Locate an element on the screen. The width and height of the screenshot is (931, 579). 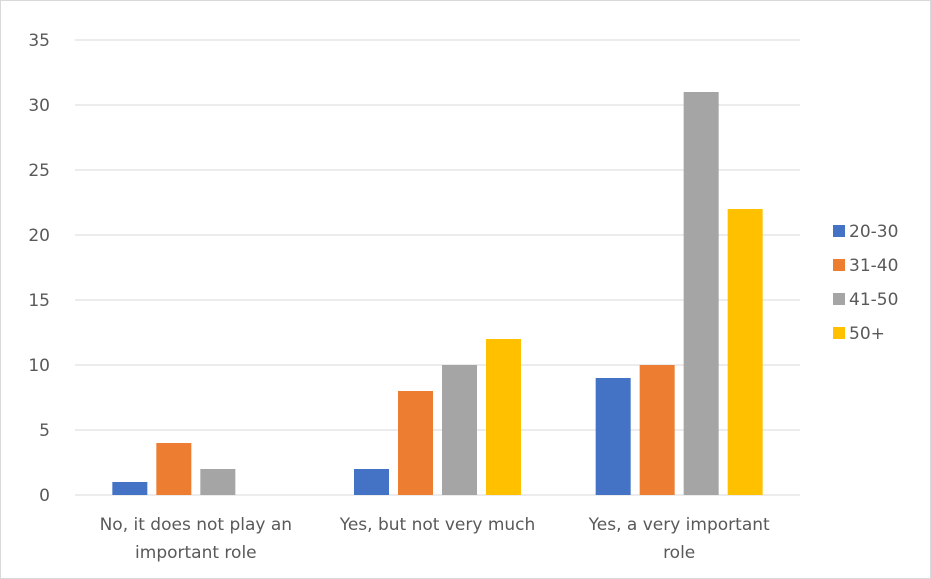
y-tick-label: 0 is located at coordinates (44, 496).